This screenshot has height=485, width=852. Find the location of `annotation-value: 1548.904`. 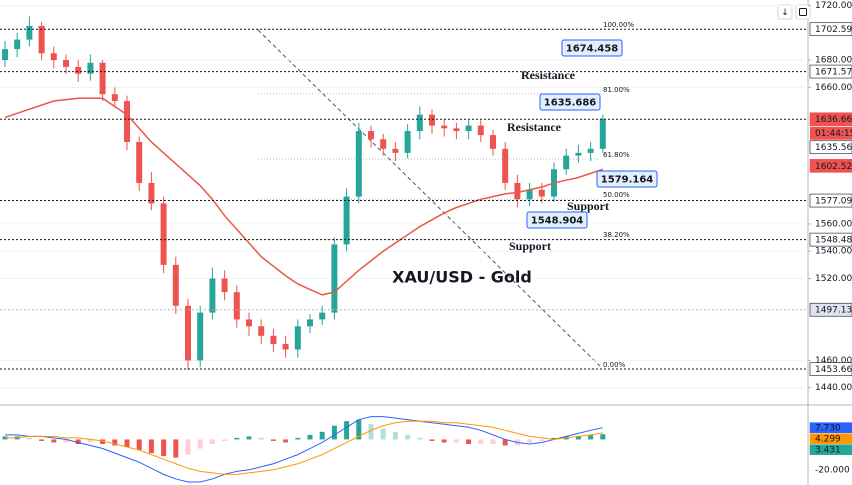

annotation-value: 1548.904 is located at coordinates (557, 221).